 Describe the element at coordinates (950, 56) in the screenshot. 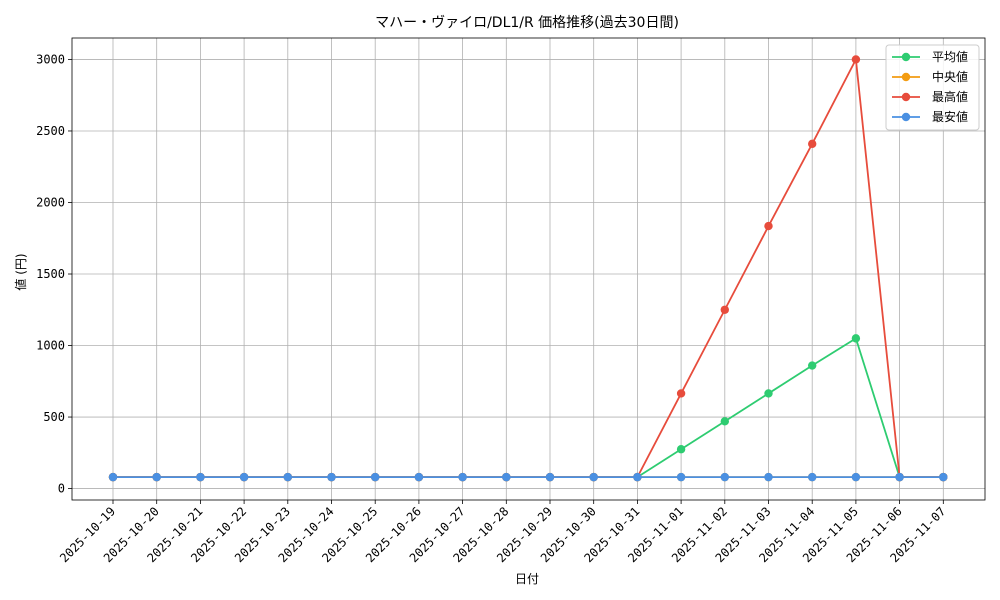

I see `legend-label: 平均値` at that location.